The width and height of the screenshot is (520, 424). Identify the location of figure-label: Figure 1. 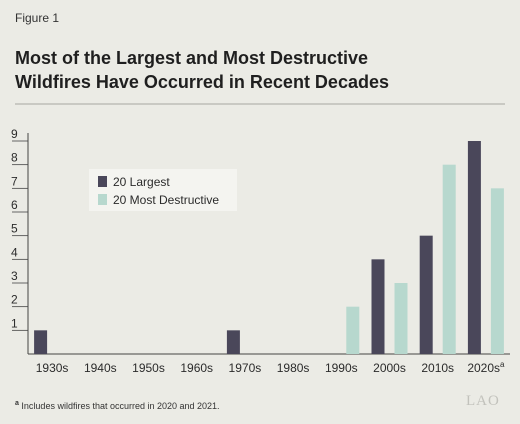
(37, 18).